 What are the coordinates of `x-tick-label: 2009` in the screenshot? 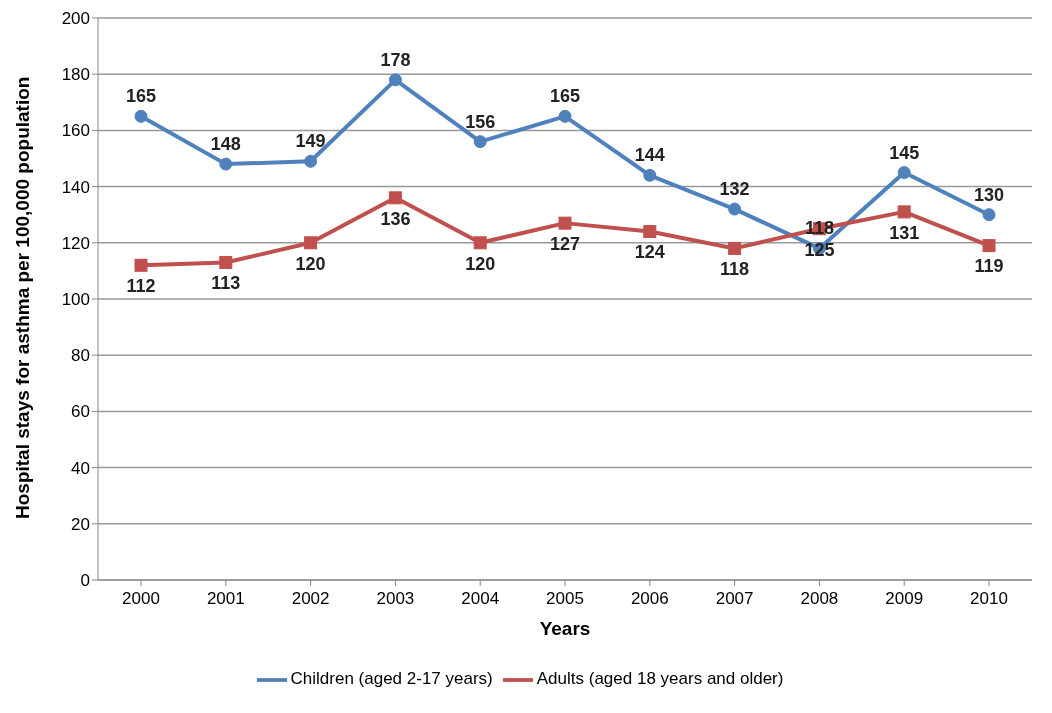 It's located at (904, 599).